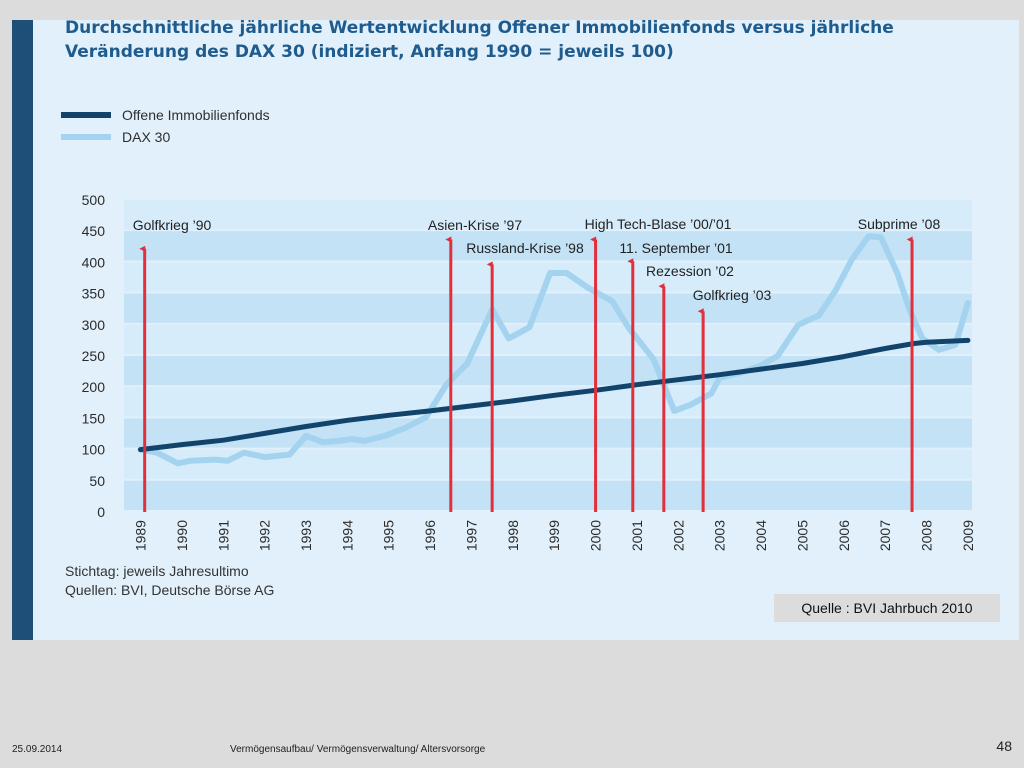  Describe the element at coordinates (94, 294) in the screenshot. I see `y-tick-label: 350` at that location.